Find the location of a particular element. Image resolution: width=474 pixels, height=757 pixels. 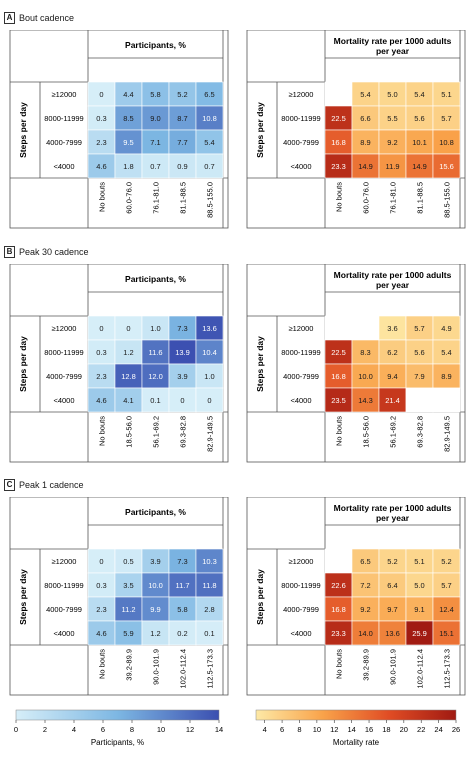

cell-value-label: 22.5 is located at coordinates (338, 118).